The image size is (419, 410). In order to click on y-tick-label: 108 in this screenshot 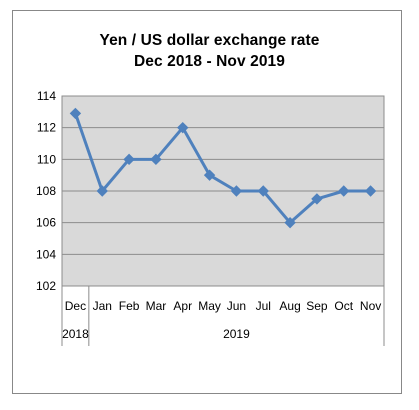, I will do `click(46, 191)`.